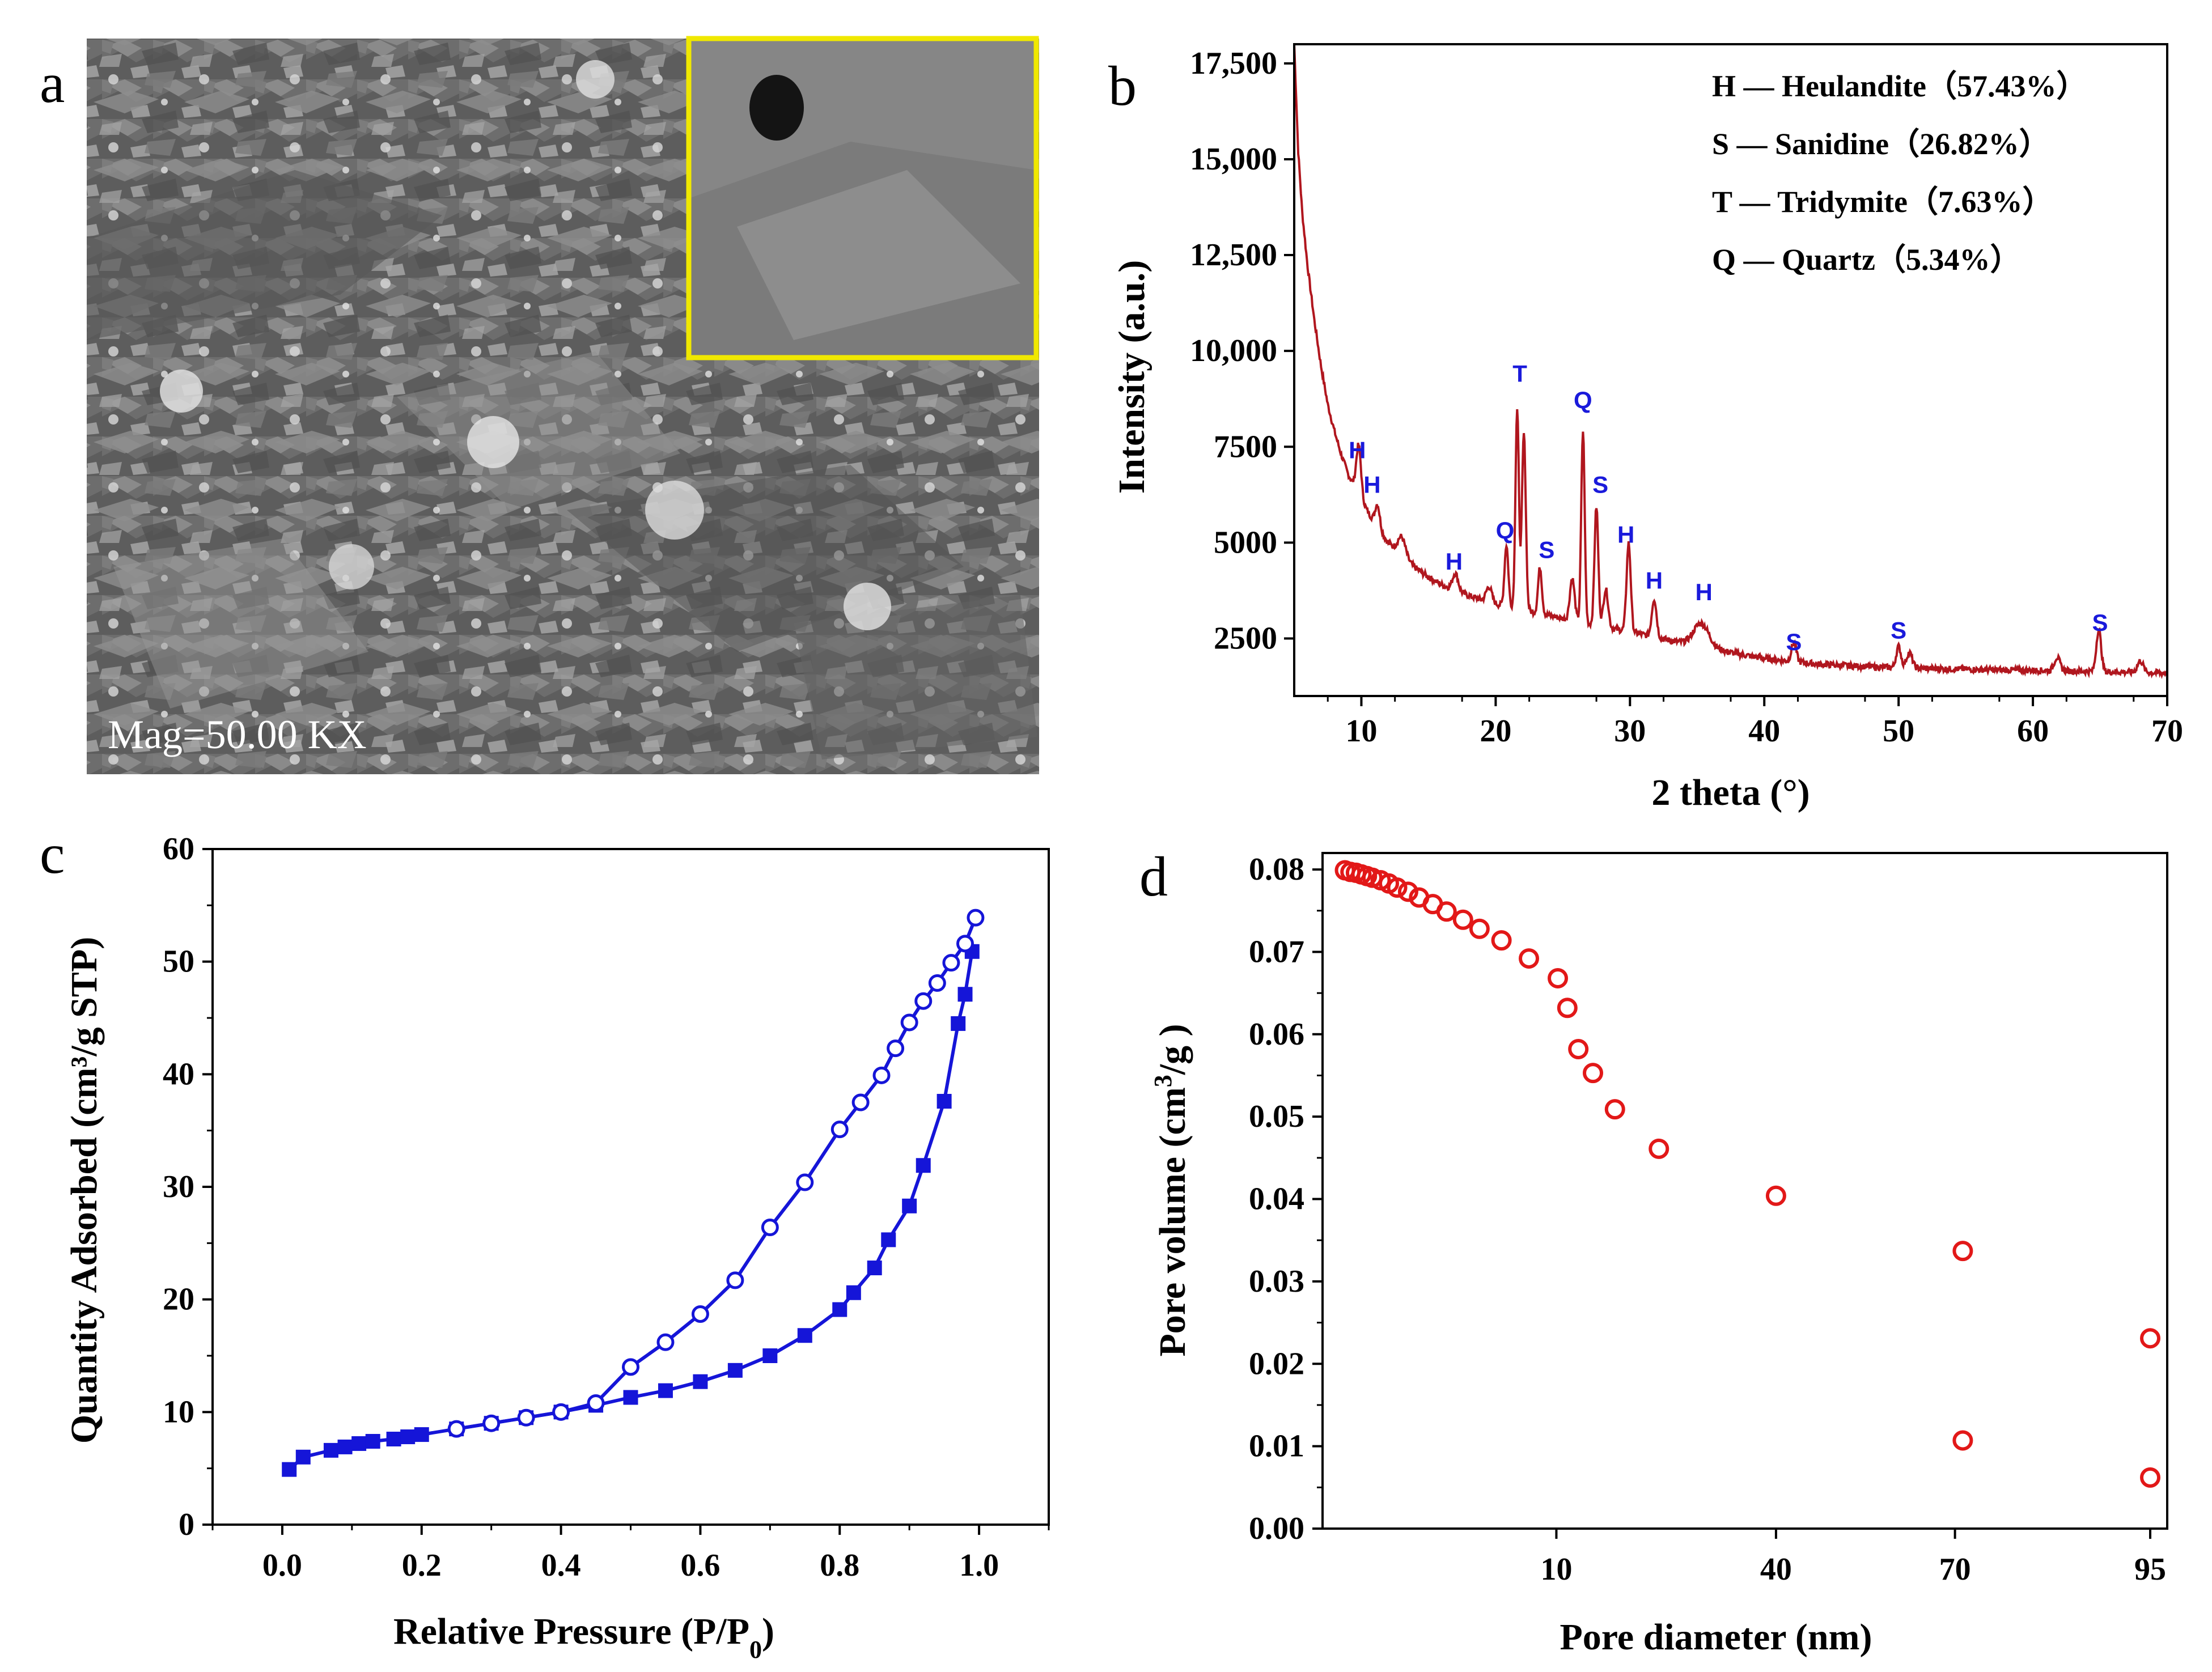 This screenshot has width=2212, height=1672. Describe the element at coordinates (1245, 446) in the screenshot. I see `xrd-y-tick-label: 7500` at that location.